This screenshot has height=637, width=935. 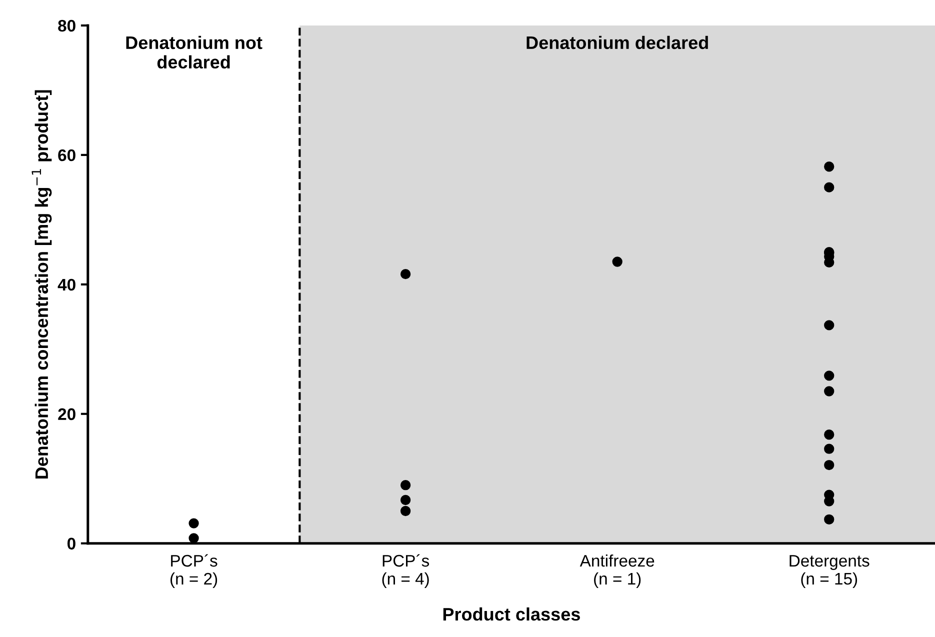 What do you see at coordinates (617, 571) in the screenshot?
I see `x-tick-label: Antifreeze (n = 1)` at bounding box center [617, 571].